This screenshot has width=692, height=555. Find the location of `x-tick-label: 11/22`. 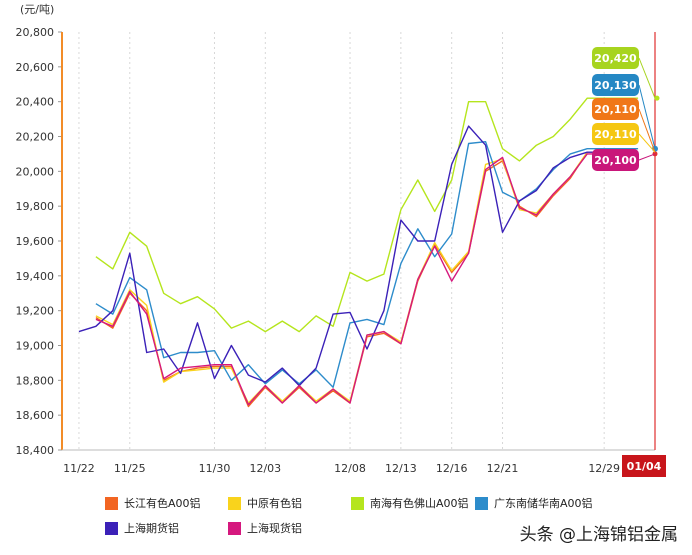

x-tick-label: 11/22 is located at coordinates (79, 468).